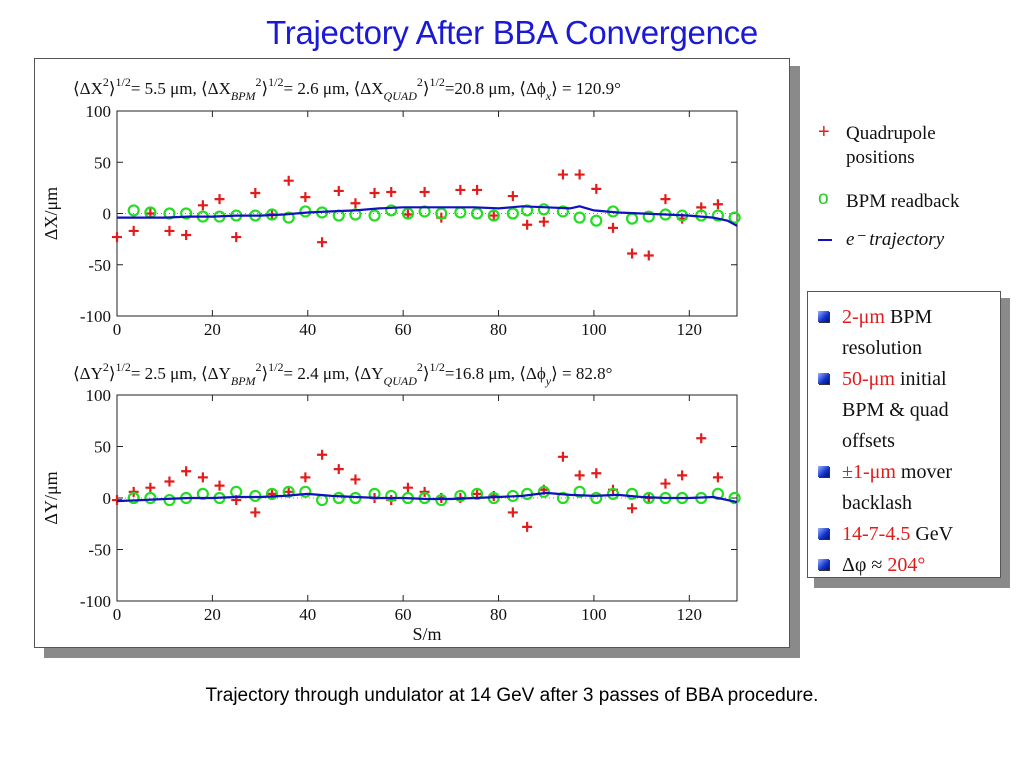 Image resolution: width=1024 pixels, height=768 pixels. I want to click on trajectory-line, so click(427, 216).